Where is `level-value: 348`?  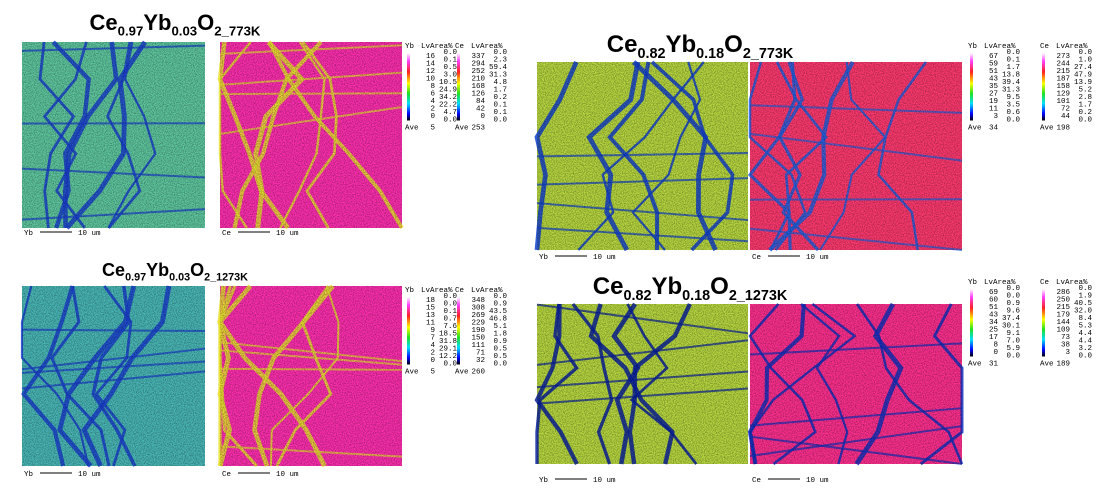
level-value: 348 is located at coordinates (478, 301).